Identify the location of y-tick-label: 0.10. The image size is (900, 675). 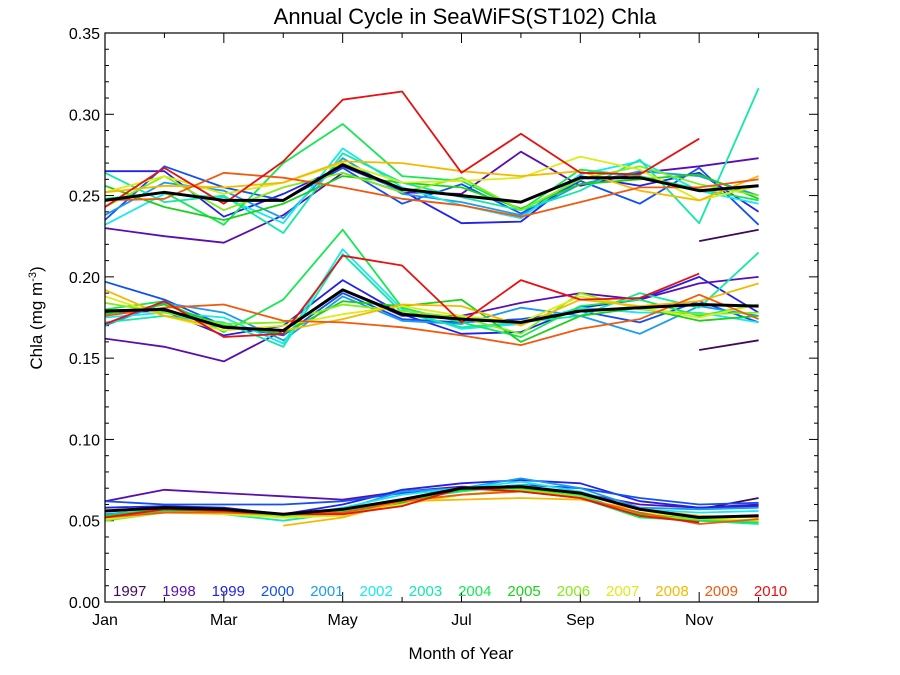
(84, 440).